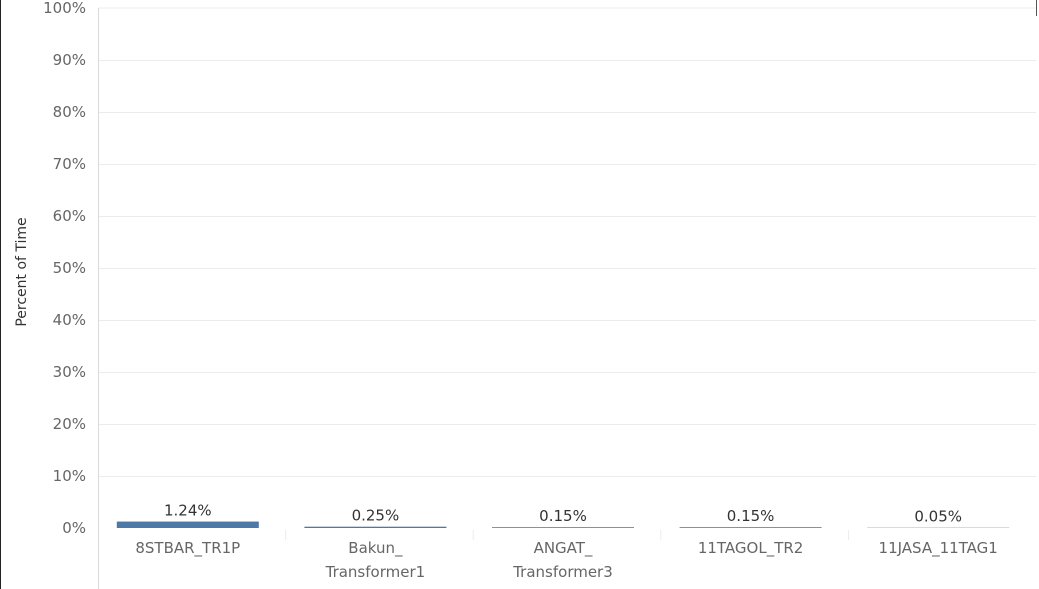  I want to click on x-tick-label: 11TAGOL_TR2, so click(751, 548).